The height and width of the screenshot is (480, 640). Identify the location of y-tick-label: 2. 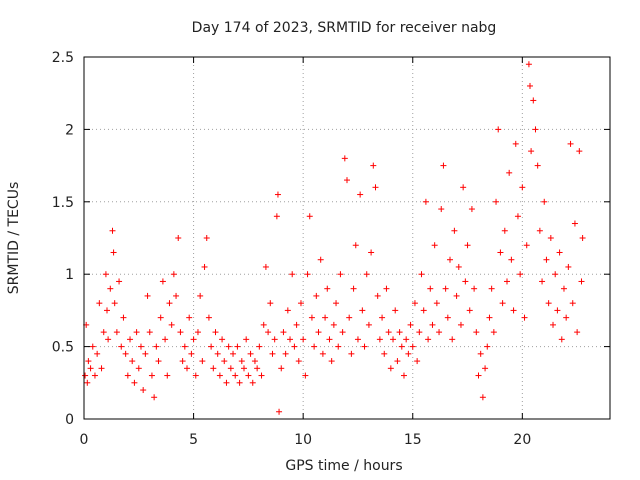
(69, 130).